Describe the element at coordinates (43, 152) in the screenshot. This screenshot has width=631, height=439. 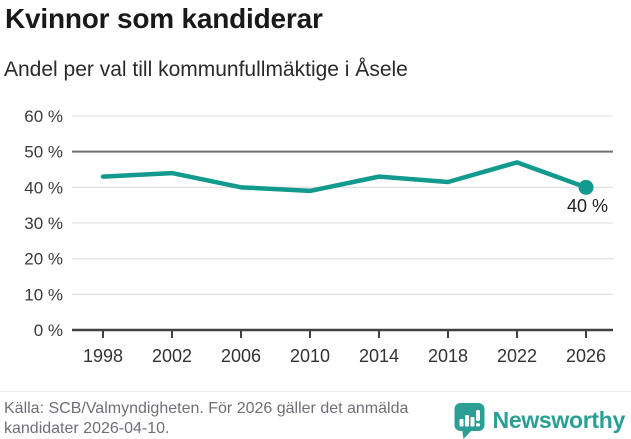
I see `y-axis-label: 50 %` at that location.